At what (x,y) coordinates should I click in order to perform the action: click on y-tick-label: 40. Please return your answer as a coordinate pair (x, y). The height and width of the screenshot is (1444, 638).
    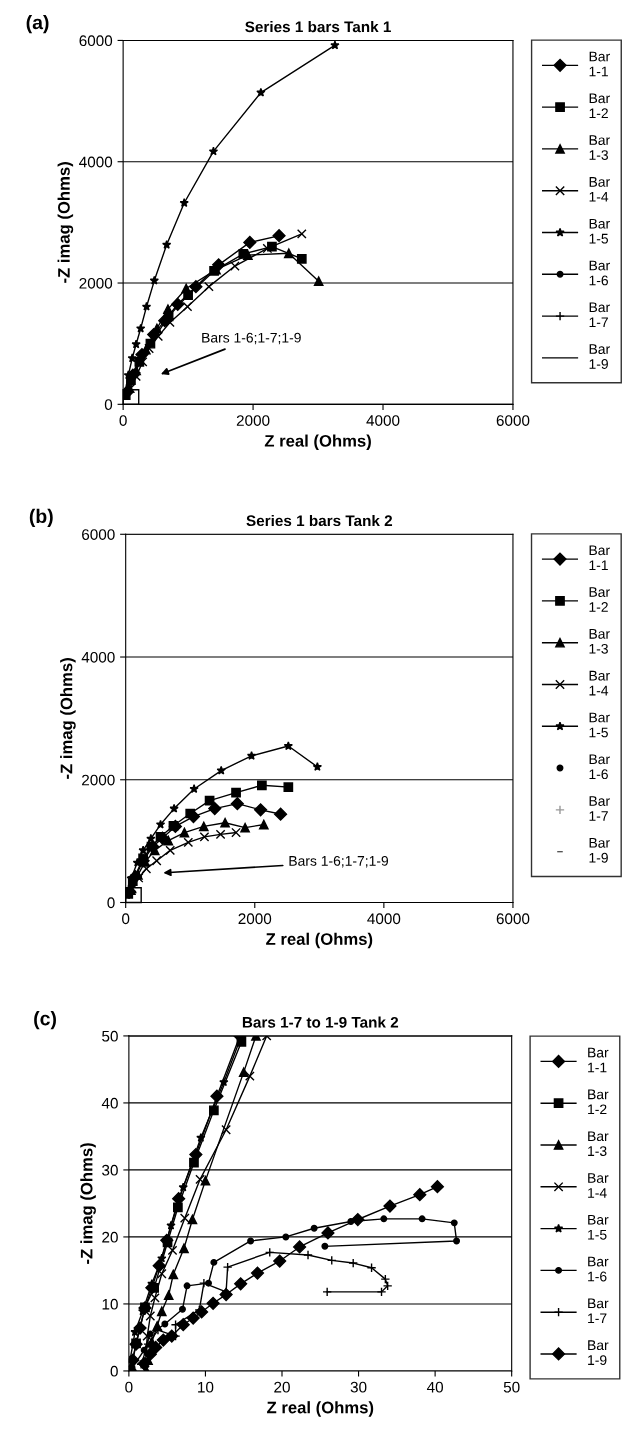
    Looking at the image, I should click on (109, 1103).